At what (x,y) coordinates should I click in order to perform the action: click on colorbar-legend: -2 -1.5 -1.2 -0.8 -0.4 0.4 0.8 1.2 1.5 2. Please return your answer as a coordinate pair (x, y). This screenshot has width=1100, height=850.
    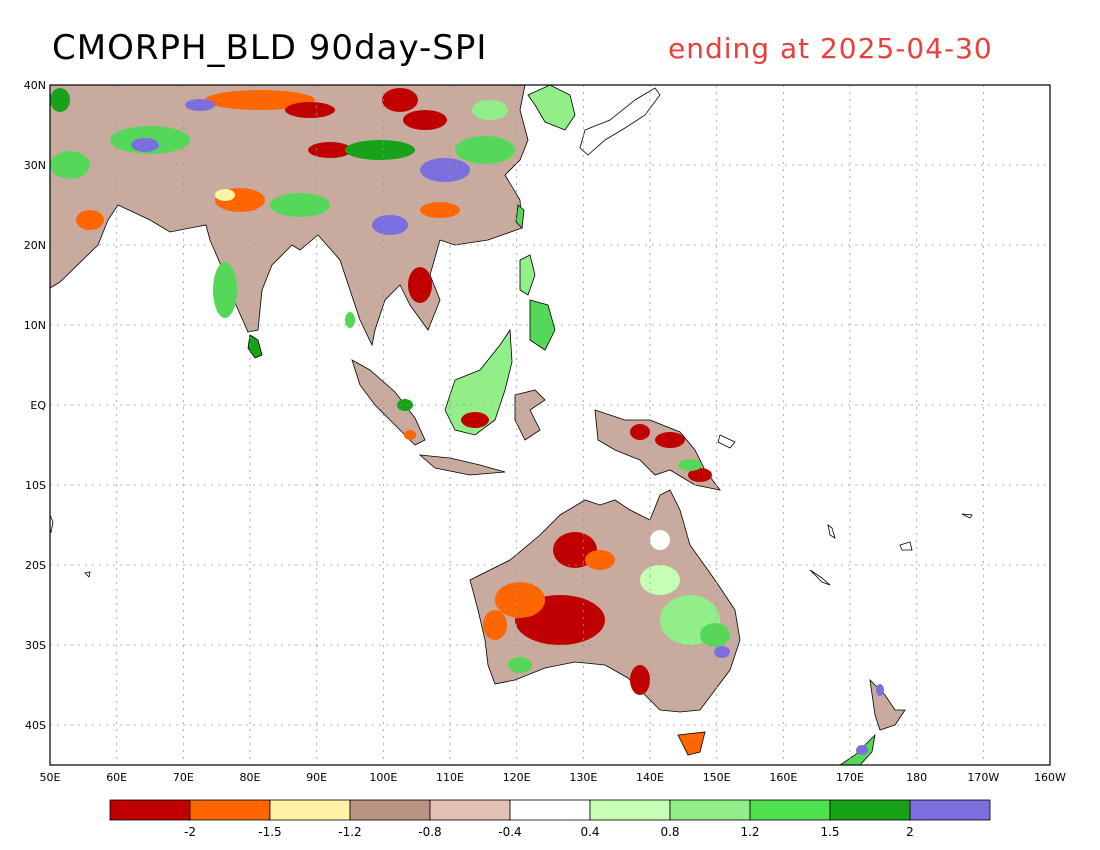
    Looking at the image, I should click on (550, 819).